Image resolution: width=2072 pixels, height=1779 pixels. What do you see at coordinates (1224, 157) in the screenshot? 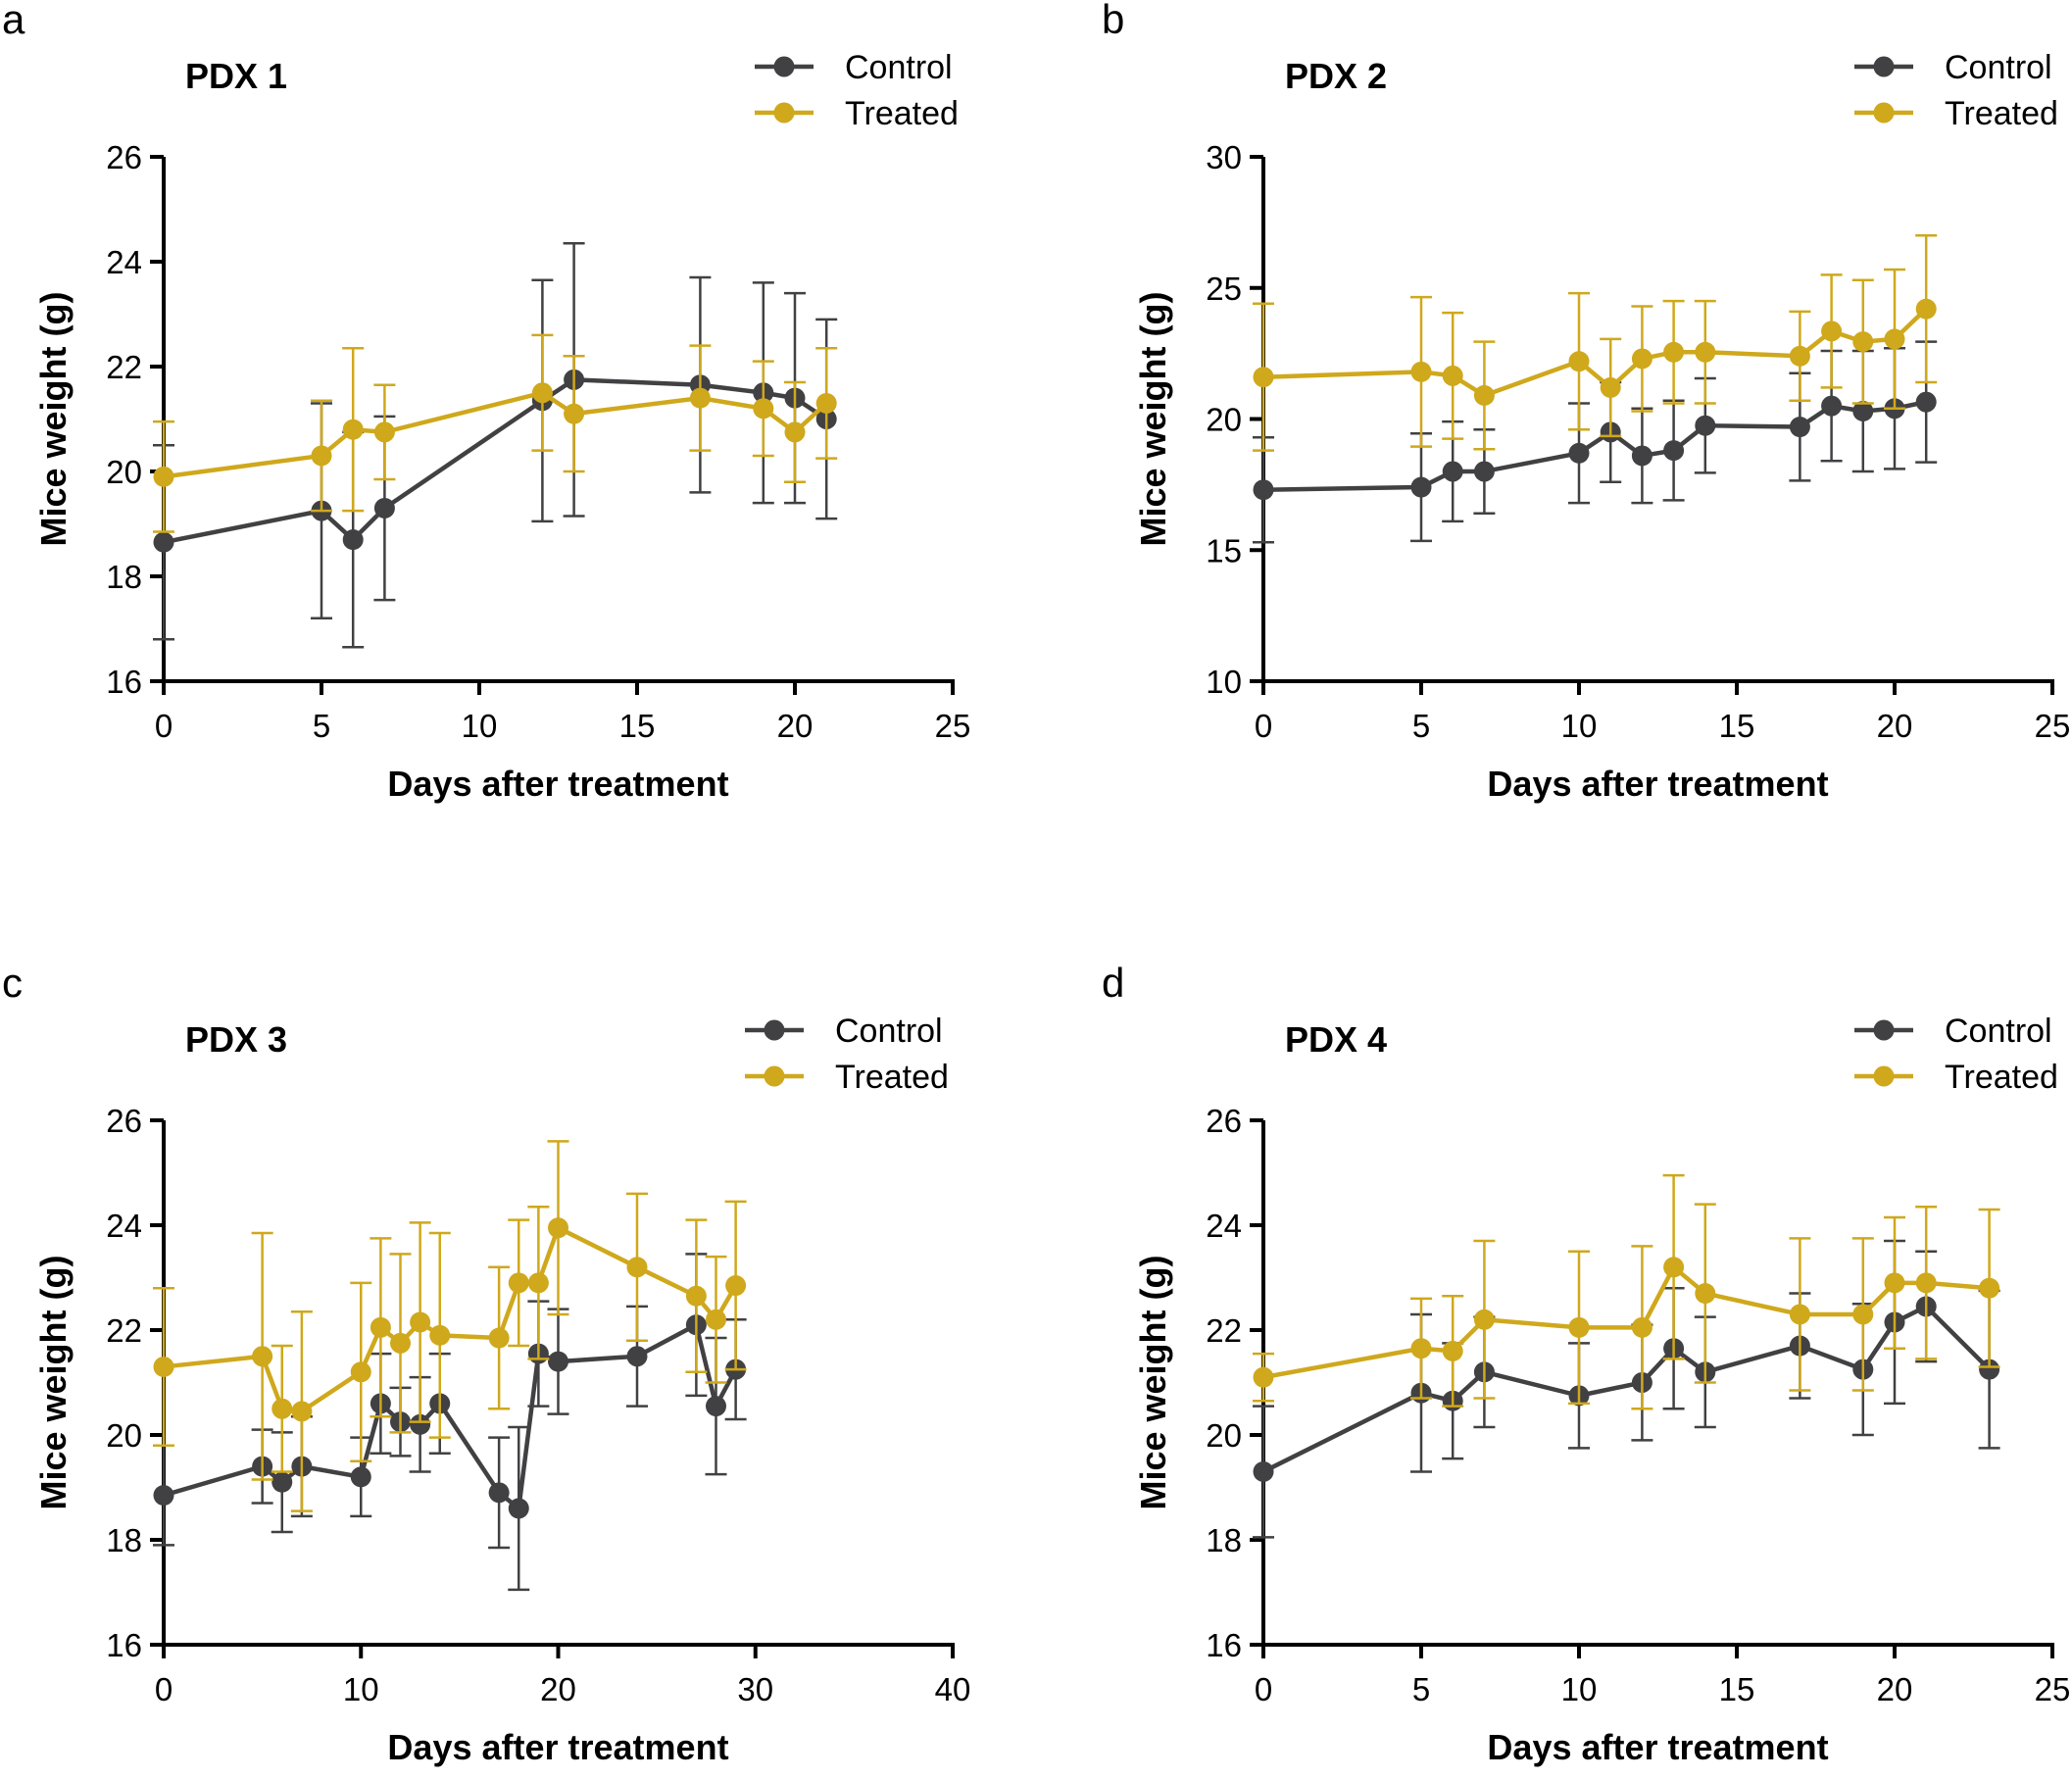
I see `y-tick-label: 30` at bounding box center [1224, 157].